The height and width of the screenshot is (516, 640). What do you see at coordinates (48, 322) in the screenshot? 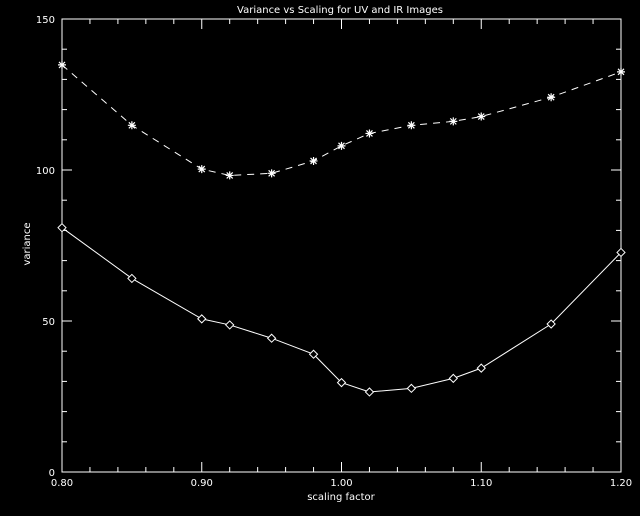
I see `y-tick-label: 50` at bounding box center [48, 322].